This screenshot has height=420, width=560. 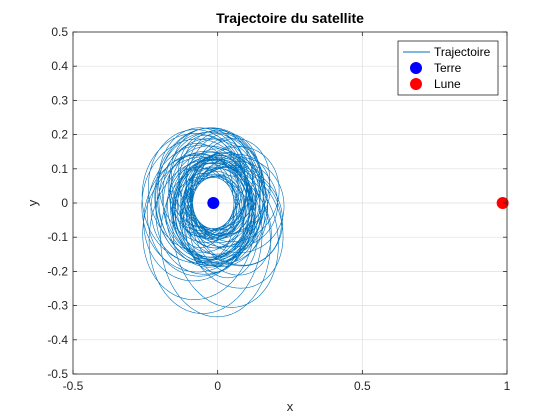 What do you see at coordinates (57, 306) in the screenshot?
I see `y-tick-label: -0.3` at bounding box center [57, 306].